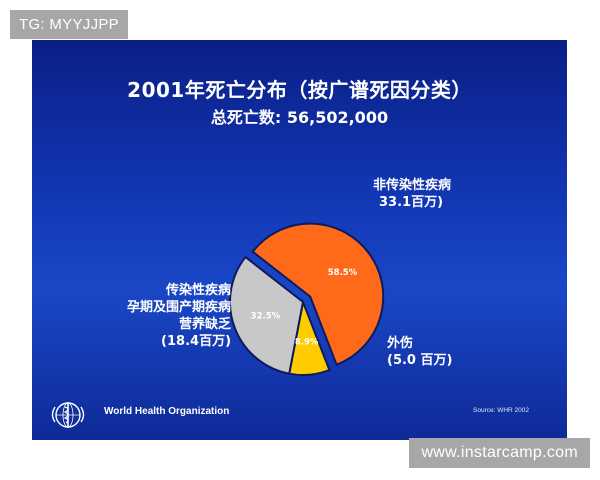 Image resolution: width=600 pixels, height=480 pixels. I want to click on label-inj-value: (5.0 百万), so click(420, 360).